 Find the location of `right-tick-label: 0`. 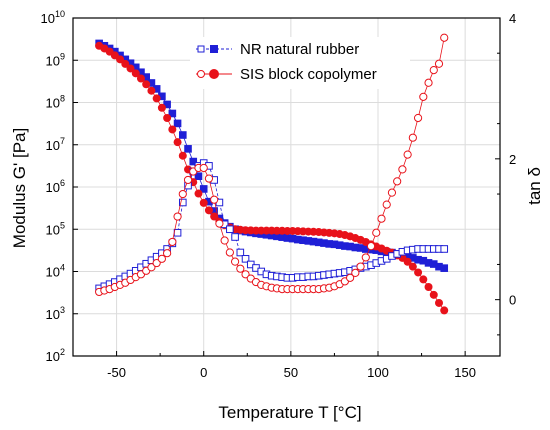

right-tick-label: 0 is located at coordinates (512, 300).